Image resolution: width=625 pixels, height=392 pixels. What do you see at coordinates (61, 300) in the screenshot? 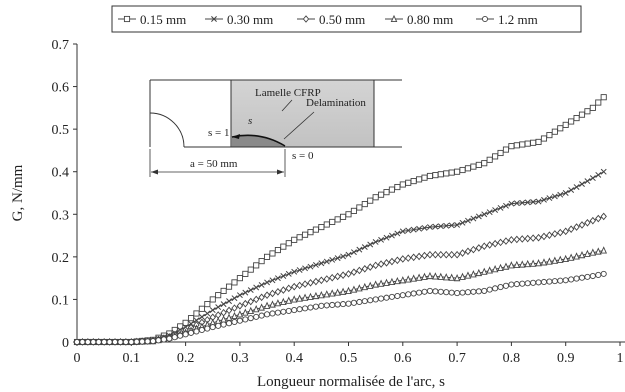
I see `y-tick-label: 0.1` at bounding box center [61, 300].